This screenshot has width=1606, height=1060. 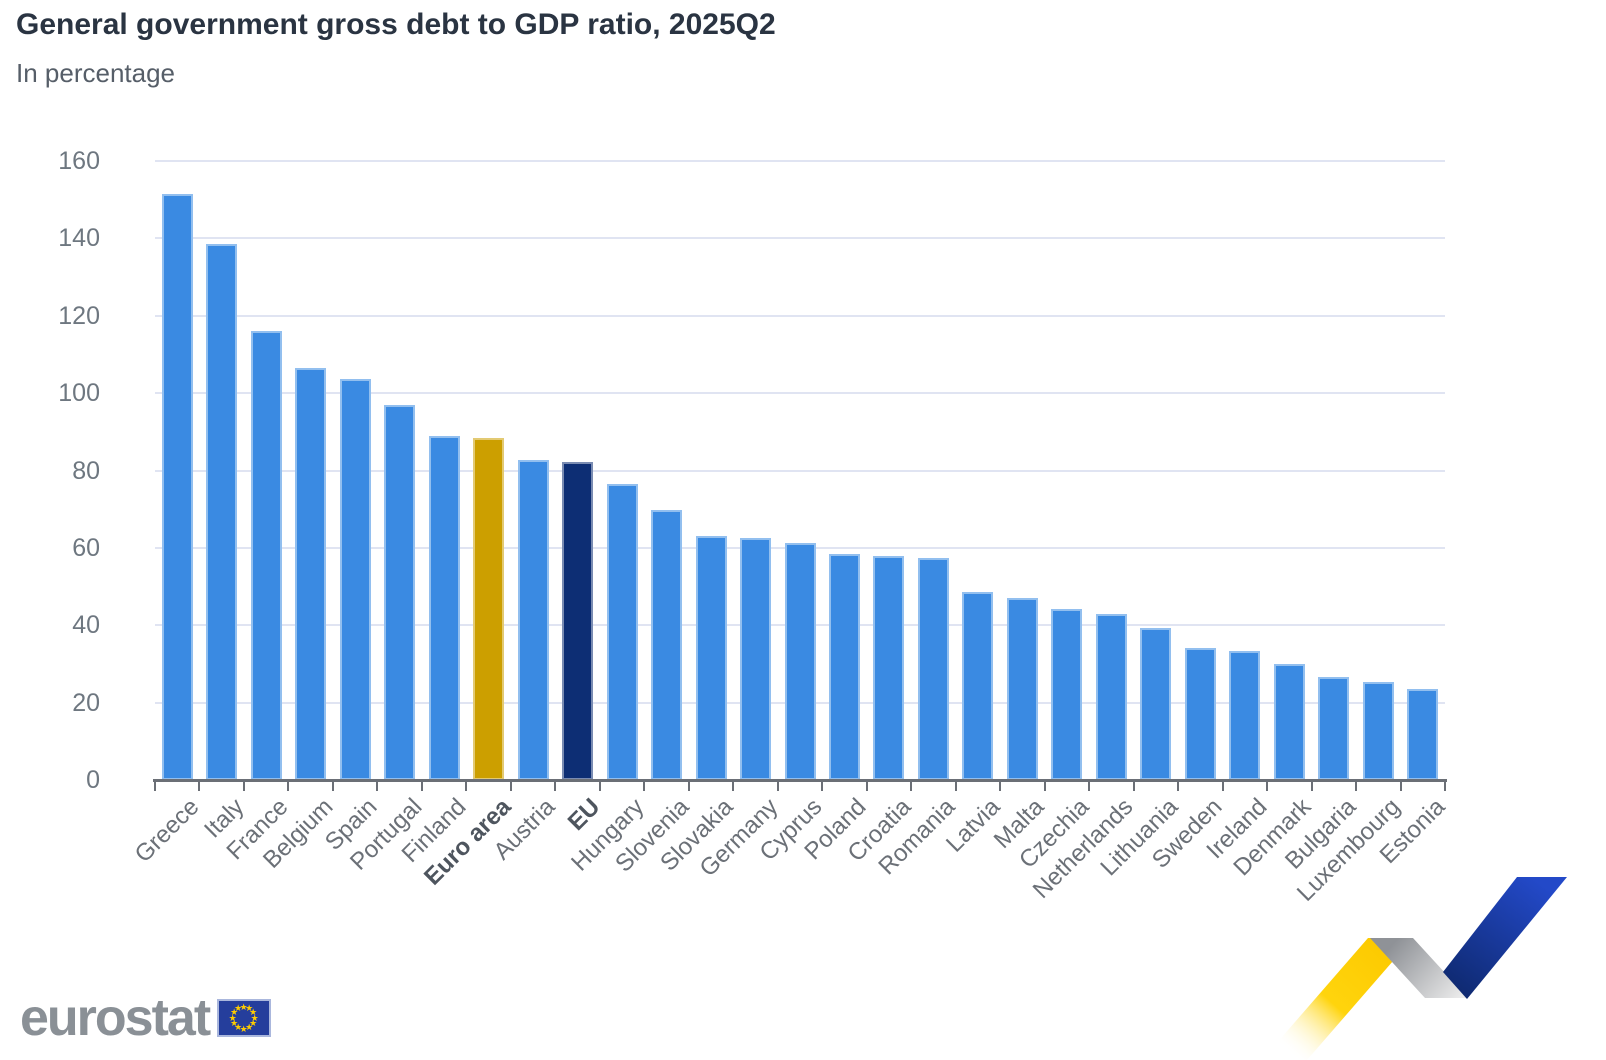 I want to click on bar-france, so click(x=266, y=555).